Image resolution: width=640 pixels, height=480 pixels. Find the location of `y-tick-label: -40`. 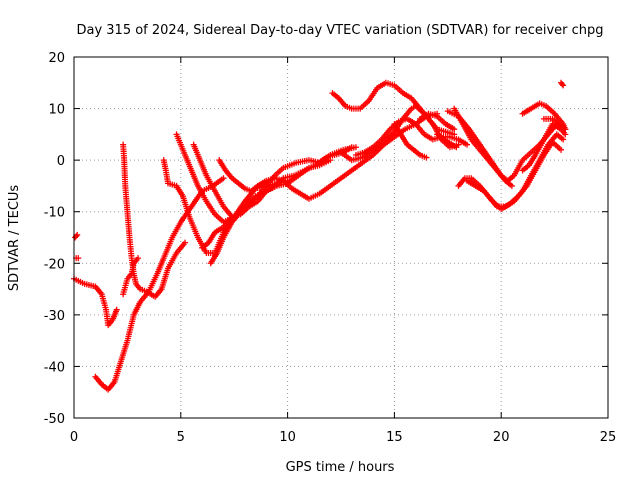

y-tick-label: -40 is located at coordinates (54, 367).